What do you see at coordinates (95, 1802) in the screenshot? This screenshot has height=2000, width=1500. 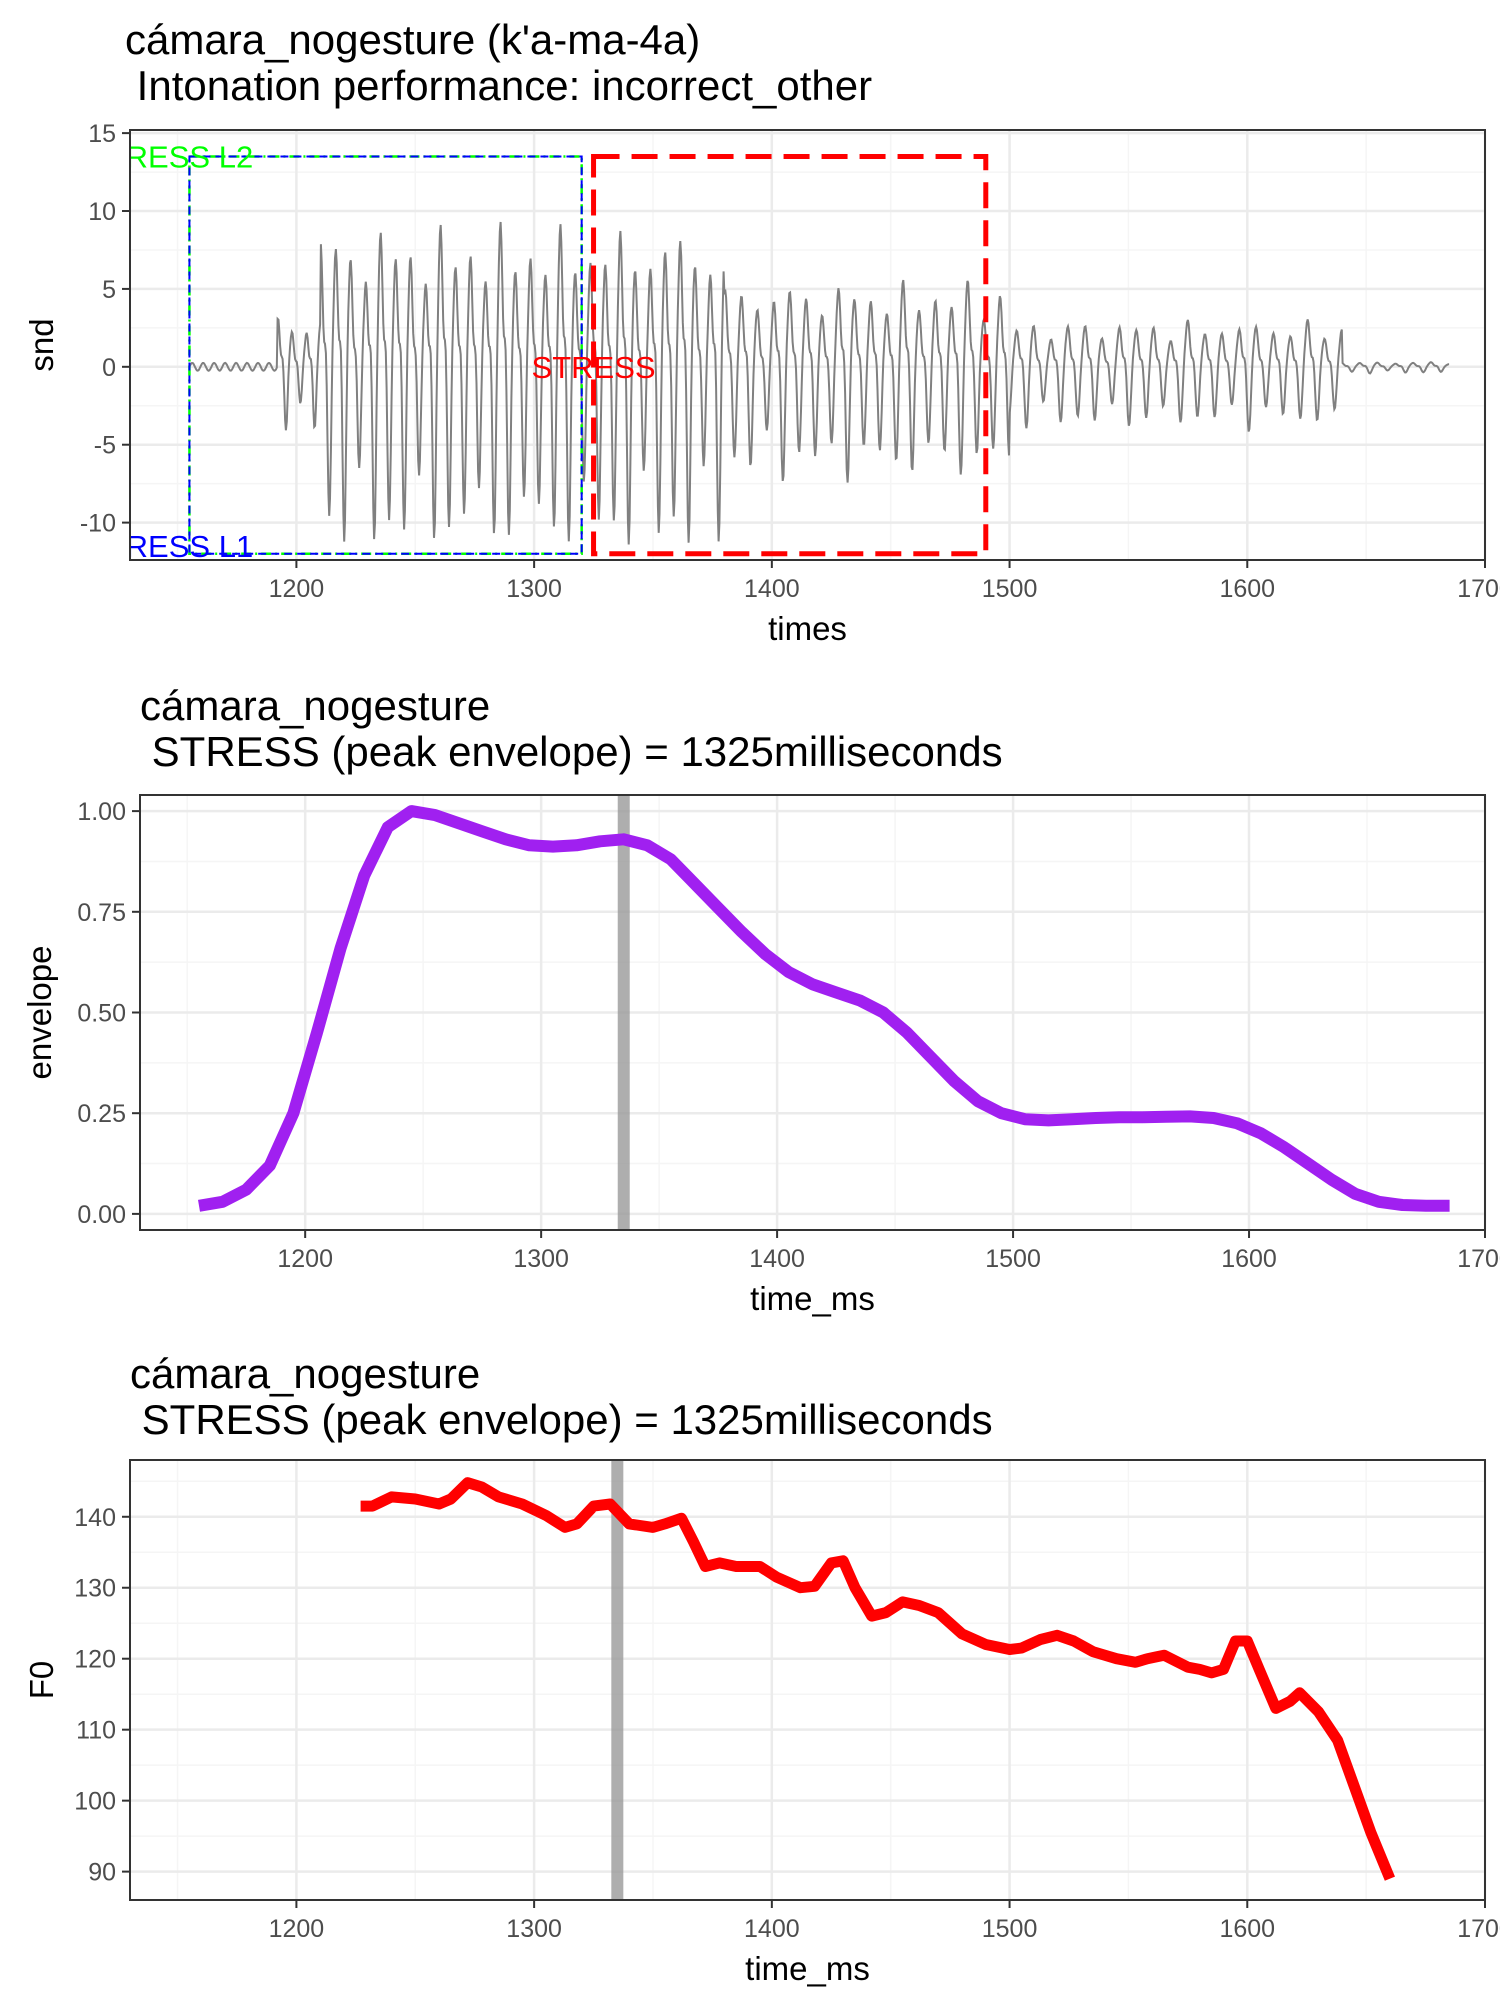 I see `y-tick-label: 100` at bounding box center [95, 1802].